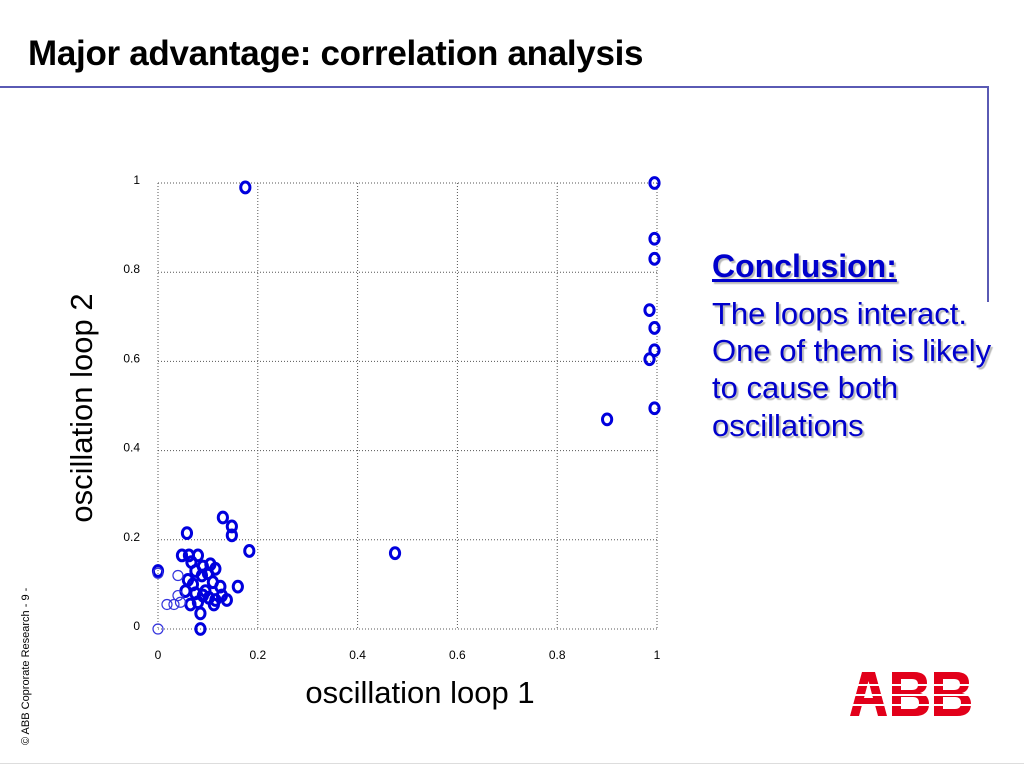  What do you see at coordinates (81, 407) in the screenshot?
I see `y-axis-label: oscillation loop 2` at bounding box center [81, 407].